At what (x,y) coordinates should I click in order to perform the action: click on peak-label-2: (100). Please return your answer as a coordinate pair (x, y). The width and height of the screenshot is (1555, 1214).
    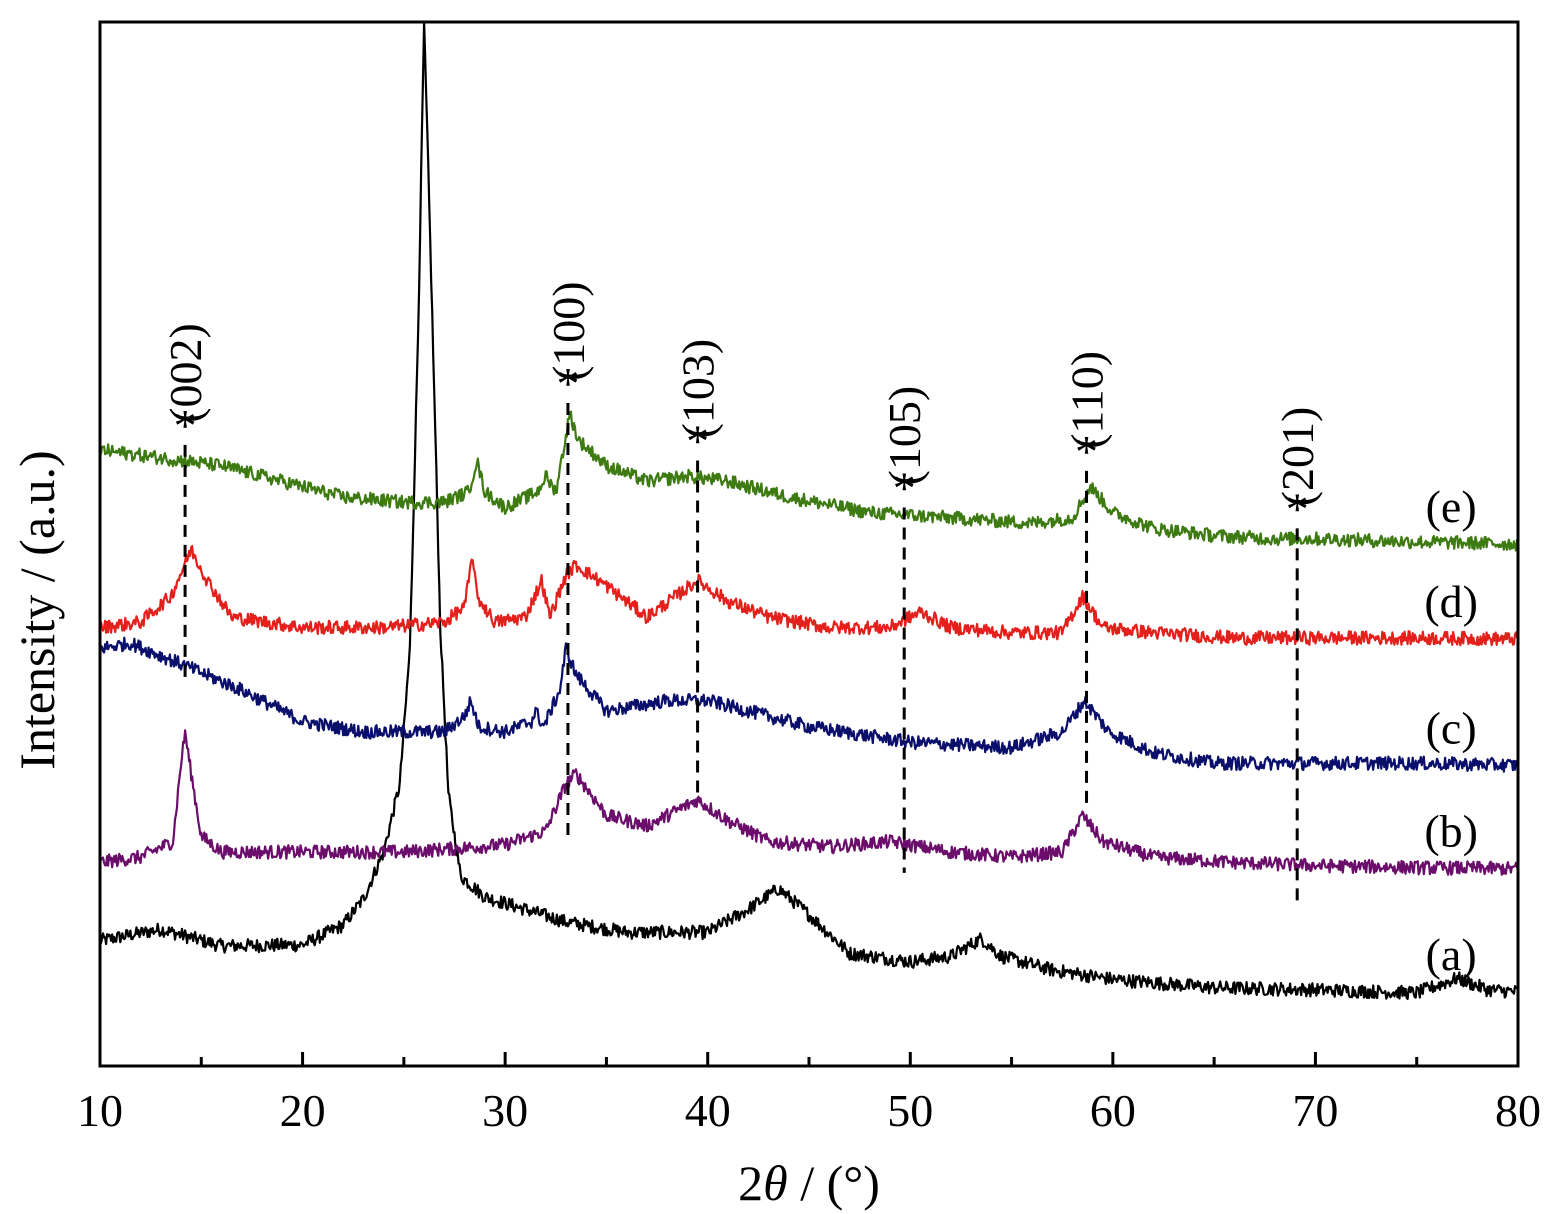
    Looking at the image, I should click on (568, 331).